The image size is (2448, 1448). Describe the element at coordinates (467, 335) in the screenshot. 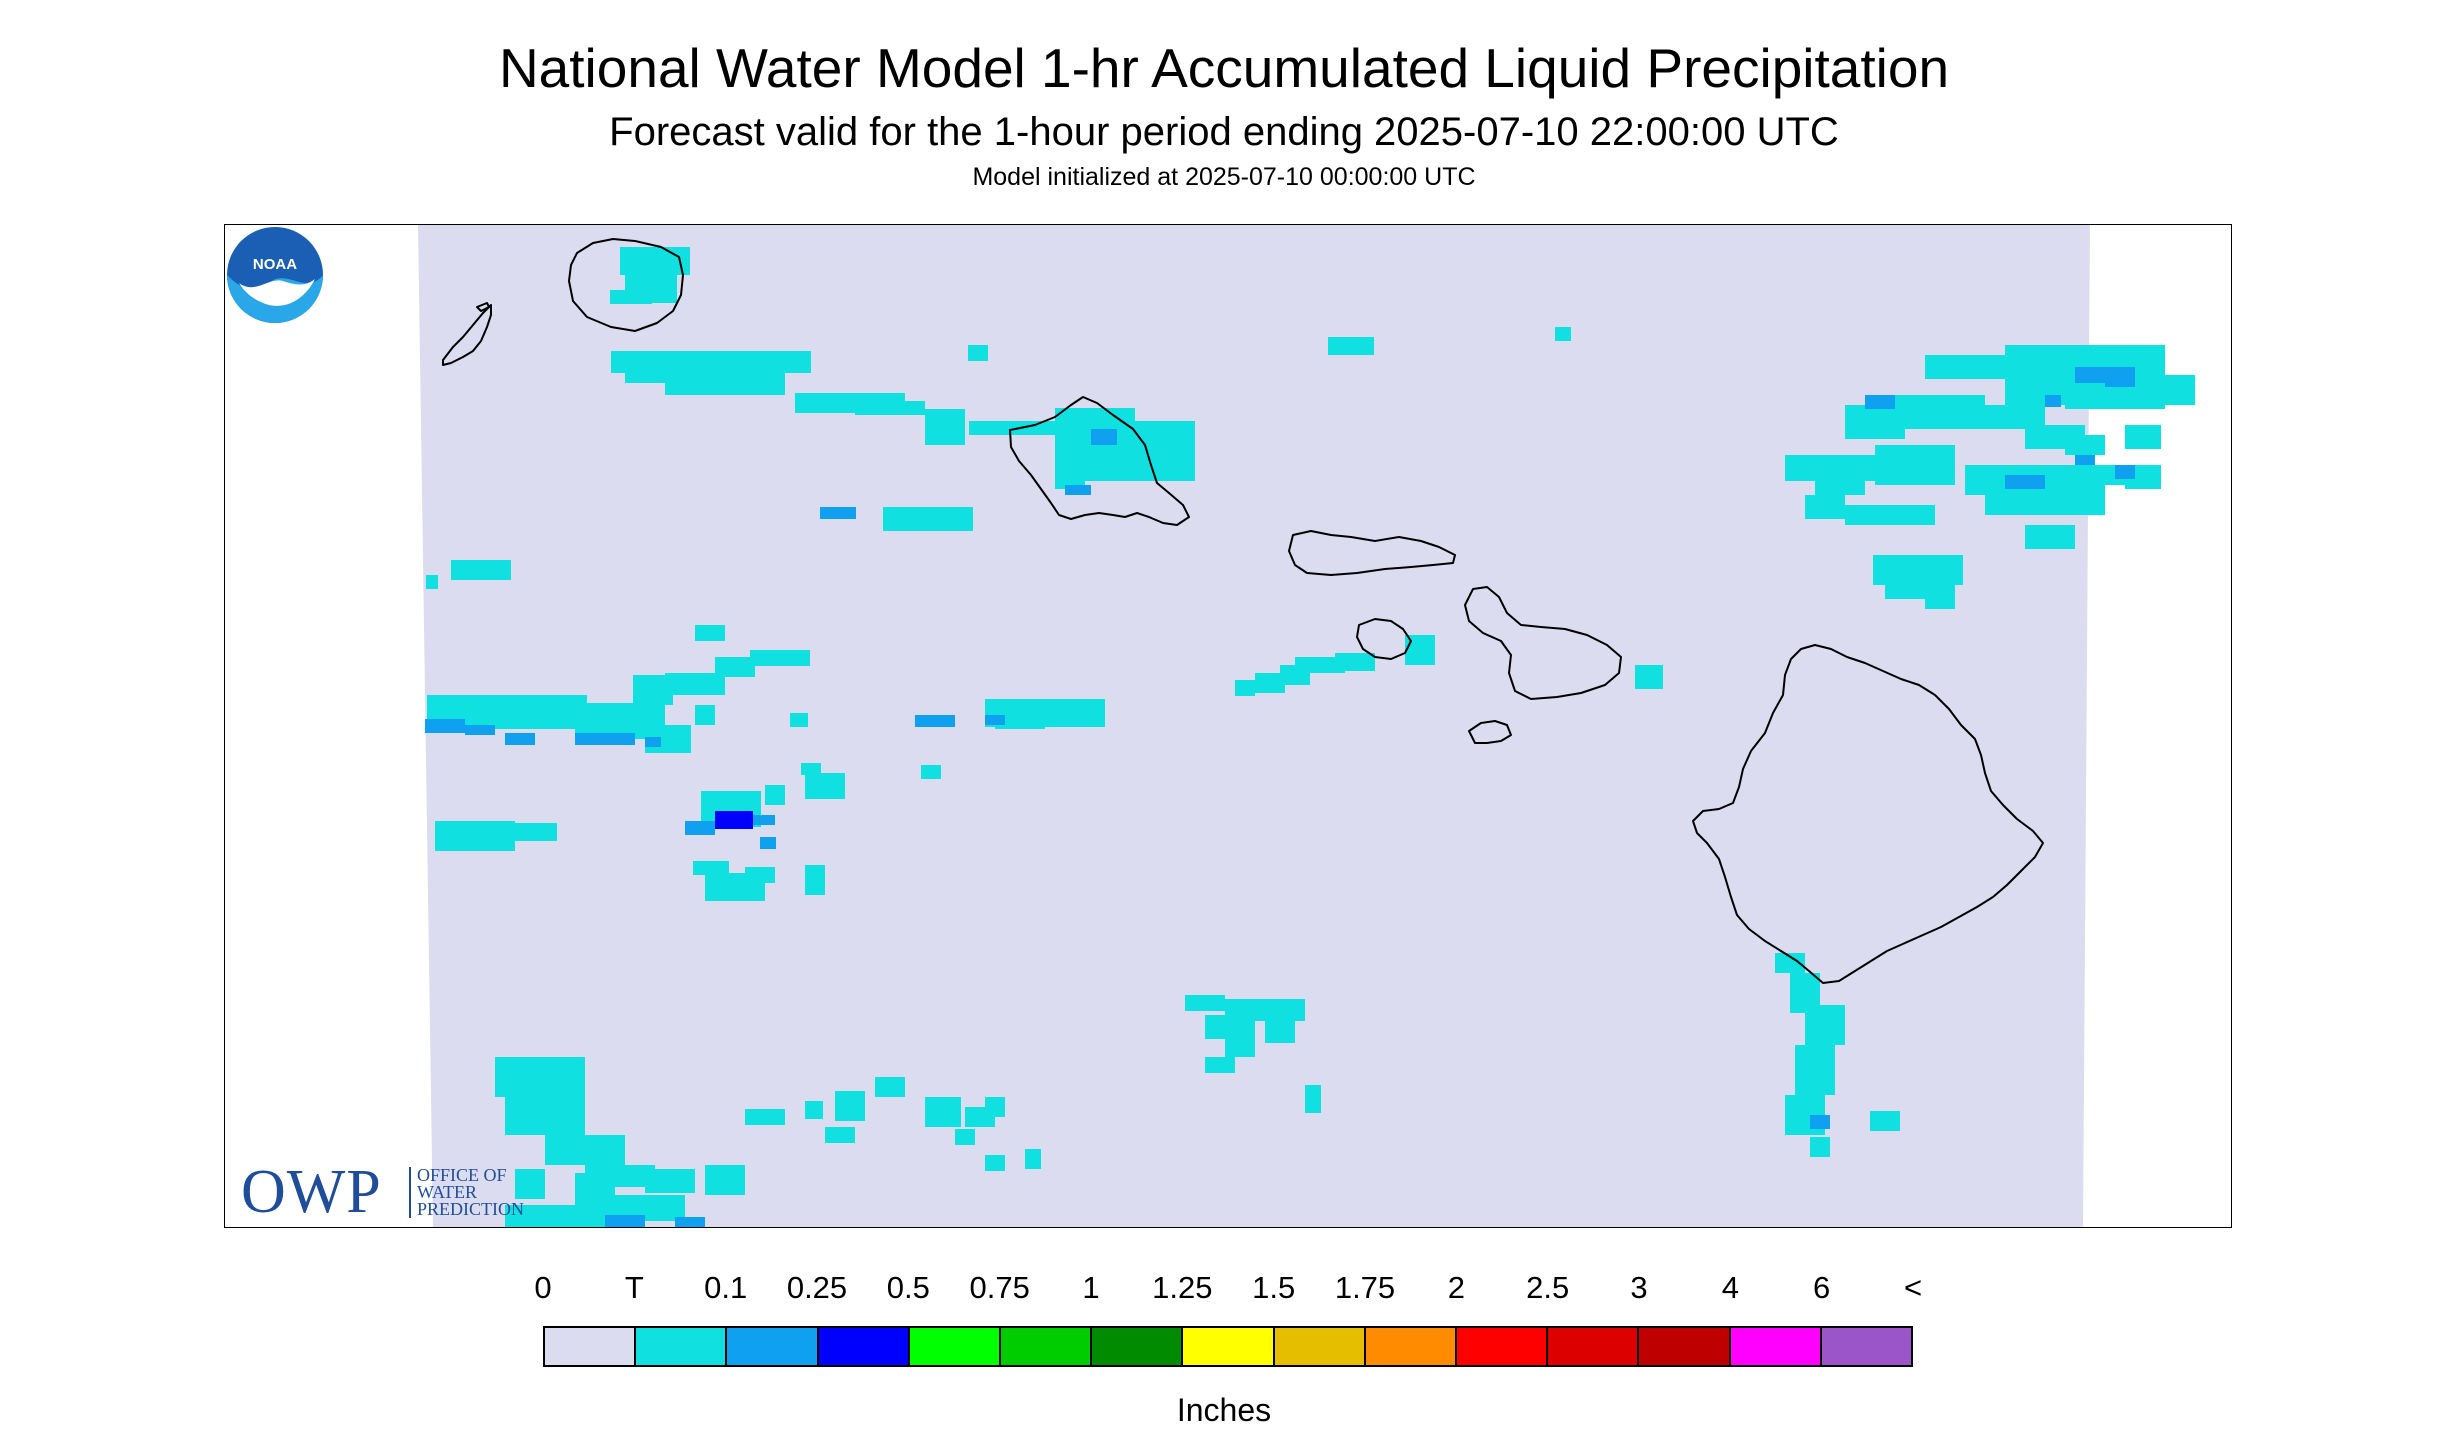

I see `niihau-island` at that location.